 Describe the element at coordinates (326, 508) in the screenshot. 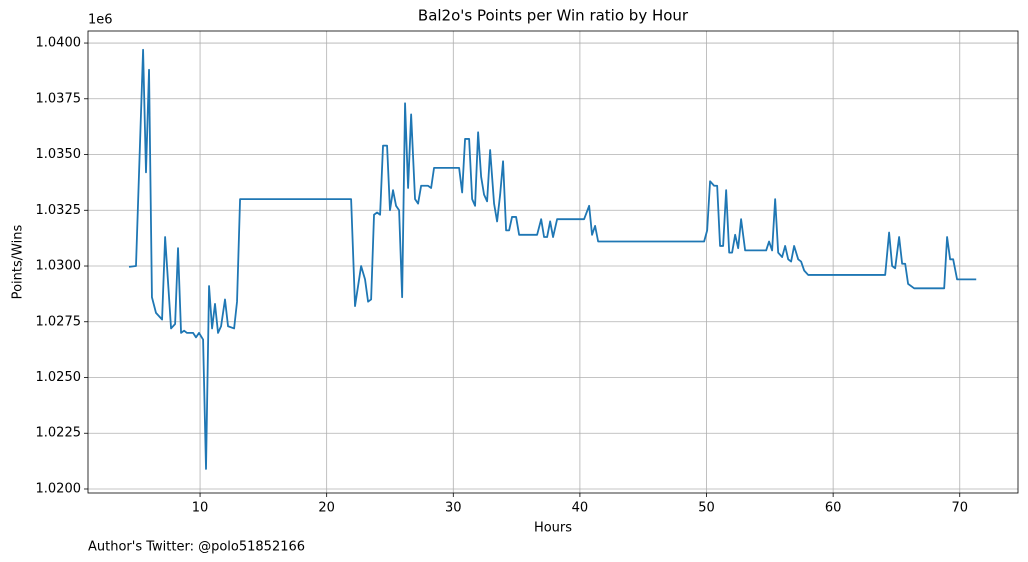

I see `x-tick-label: 20` at that location.